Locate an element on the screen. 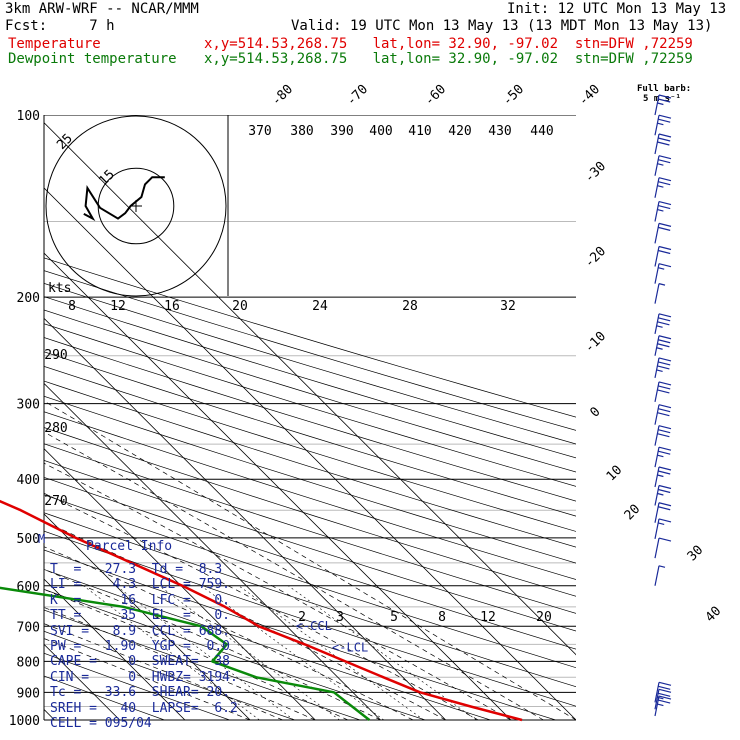 This screenshot has height=740, width=740. isotherm-line is located at coordinates (115, 649).